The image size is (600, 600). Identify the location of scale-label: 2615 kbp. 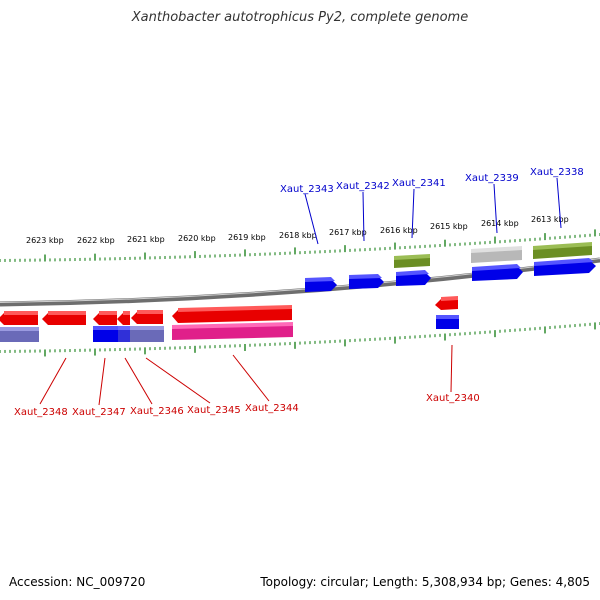
(449, 226).